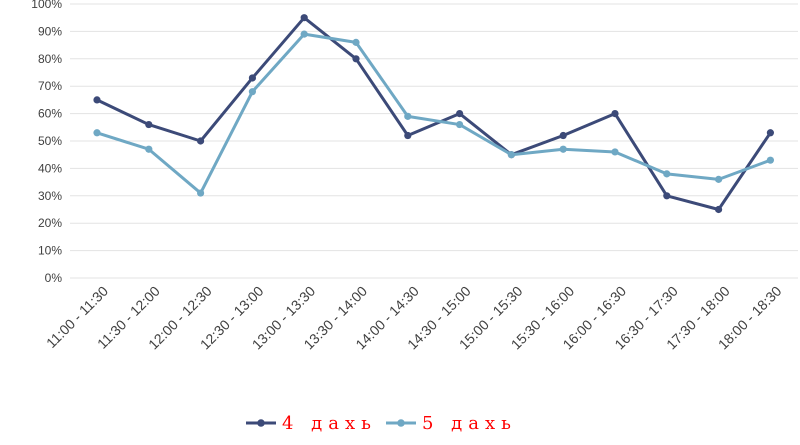  Describe the element at coordinates (50, 251) in the screenshot. I see `y-tick-label: 10%` at that location.